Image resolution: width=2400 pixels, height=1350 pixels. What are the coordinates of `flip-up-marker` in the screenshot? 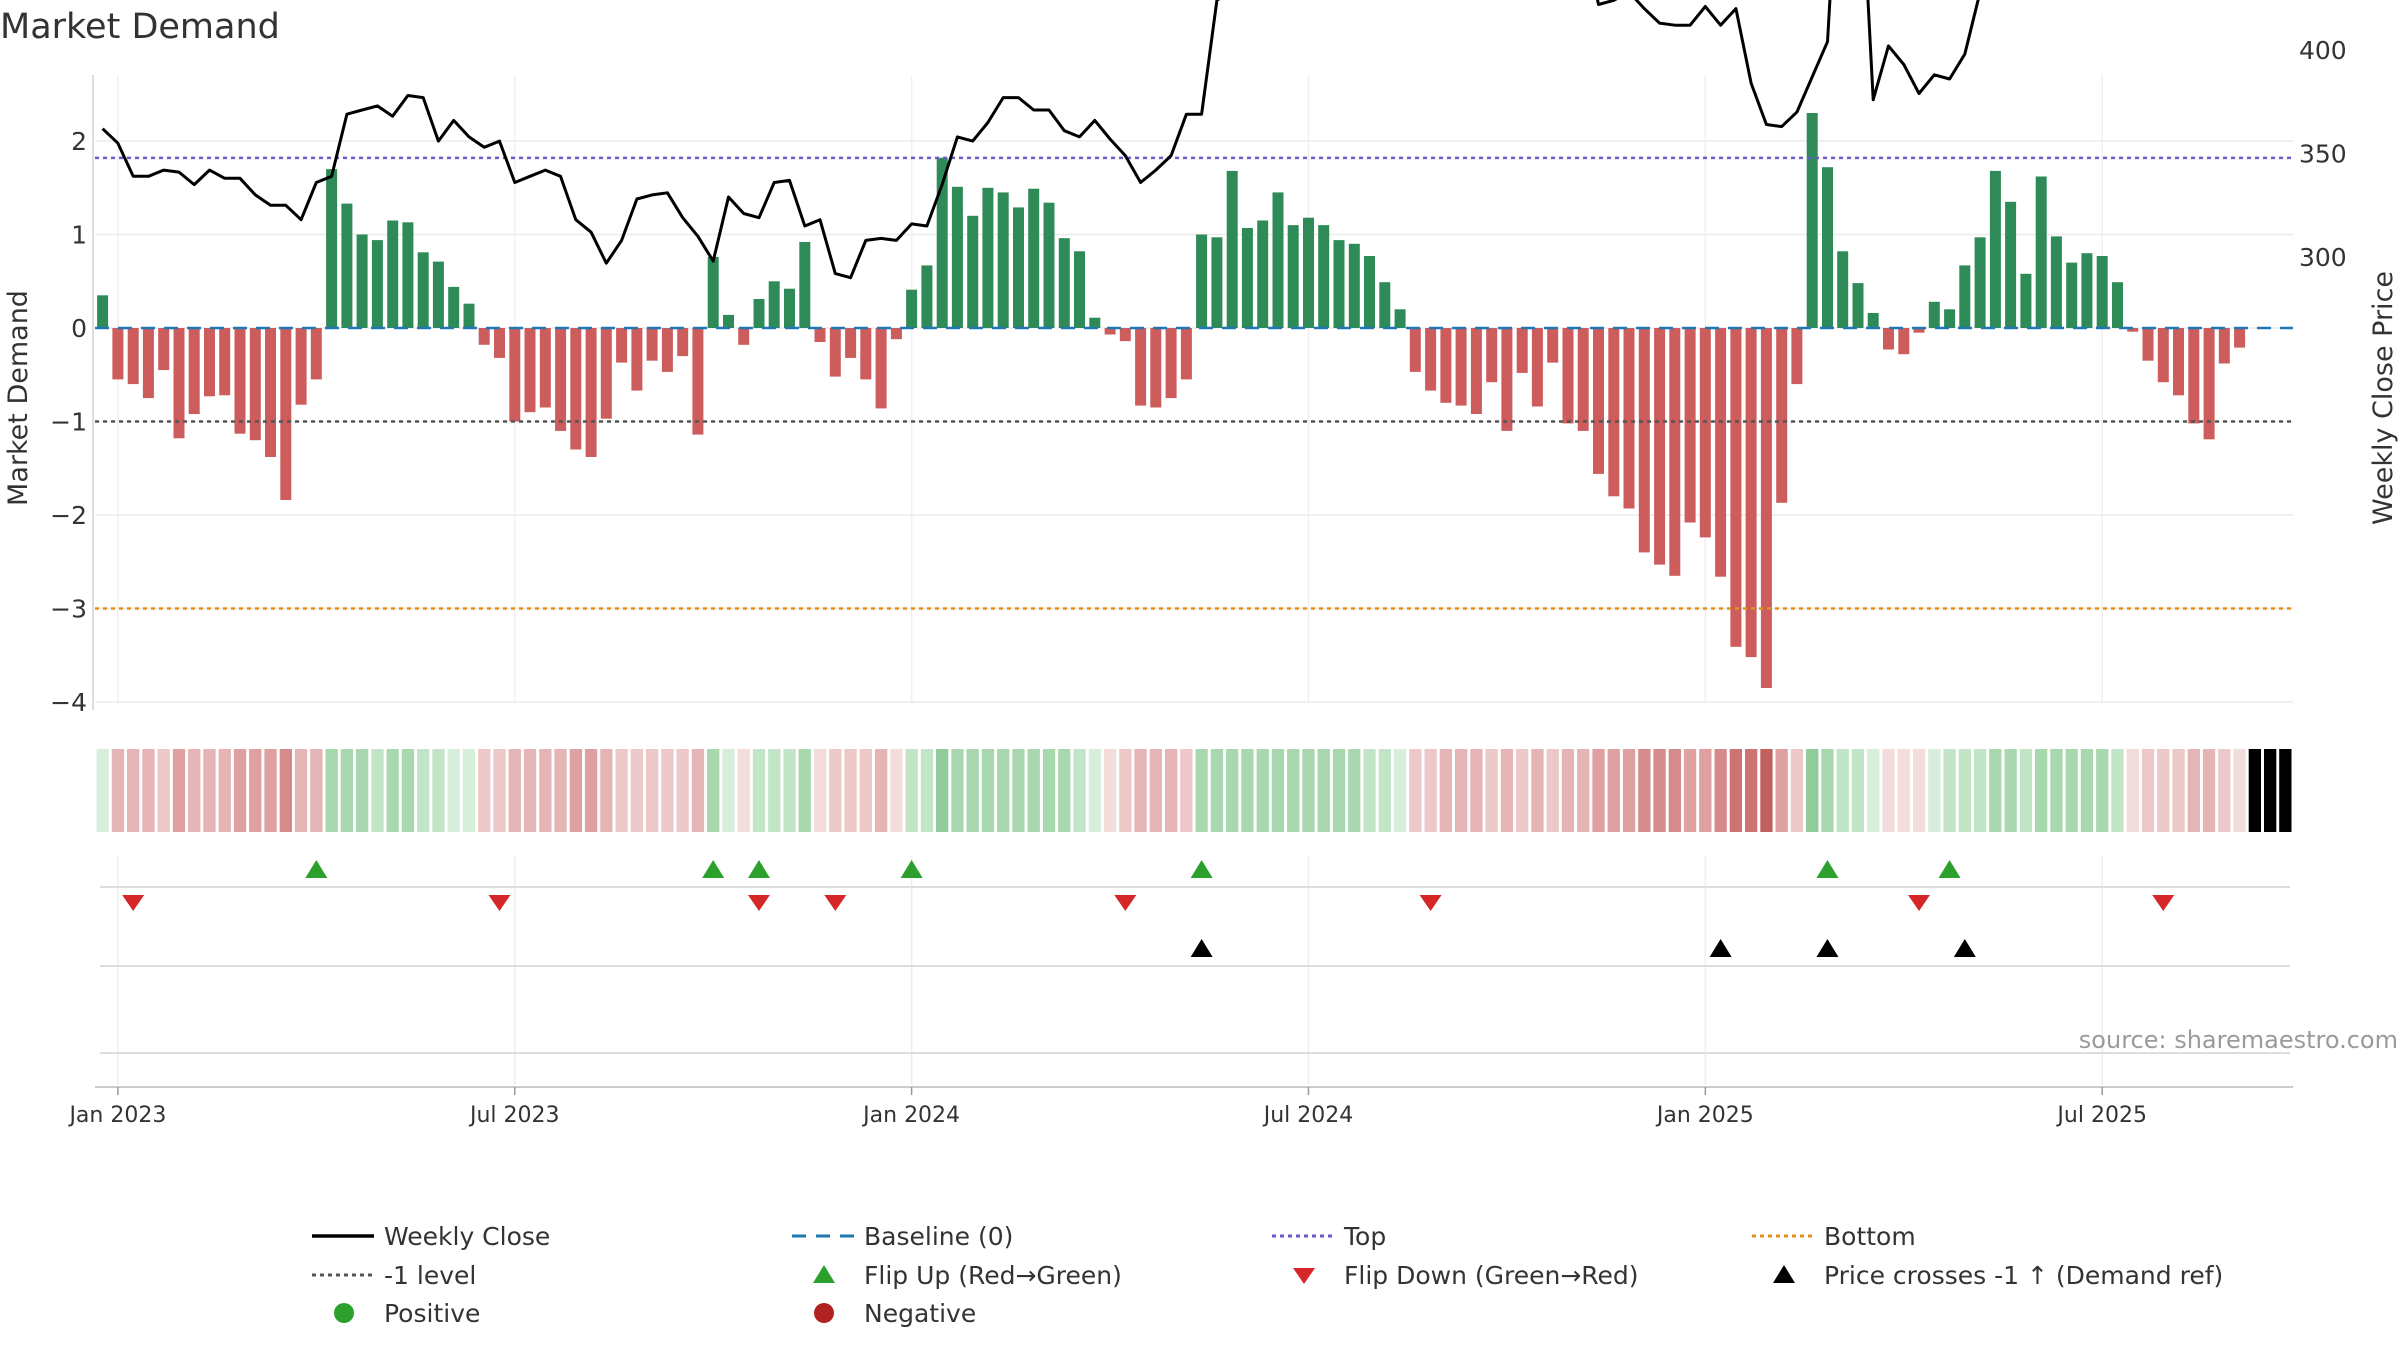 It's located at (316, 869).